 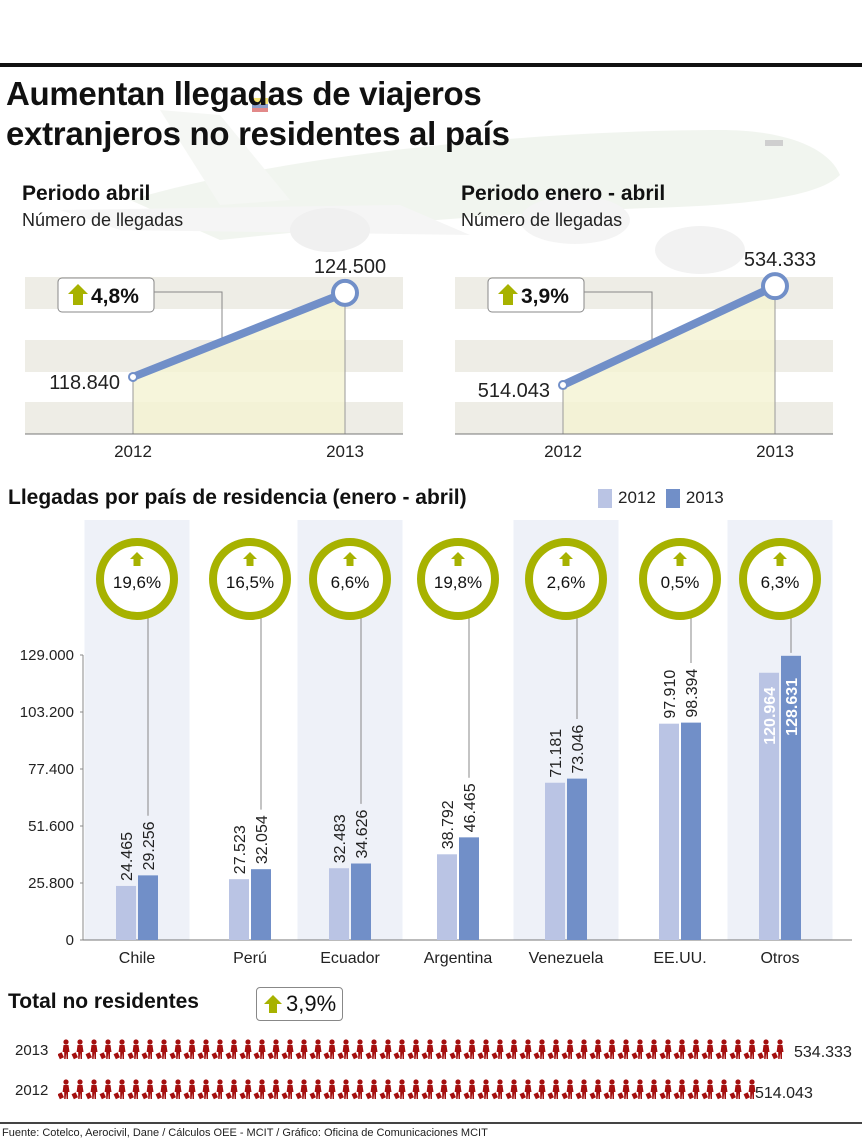 I want to click on change-circle-Argentina, so click(x=458, y=579).